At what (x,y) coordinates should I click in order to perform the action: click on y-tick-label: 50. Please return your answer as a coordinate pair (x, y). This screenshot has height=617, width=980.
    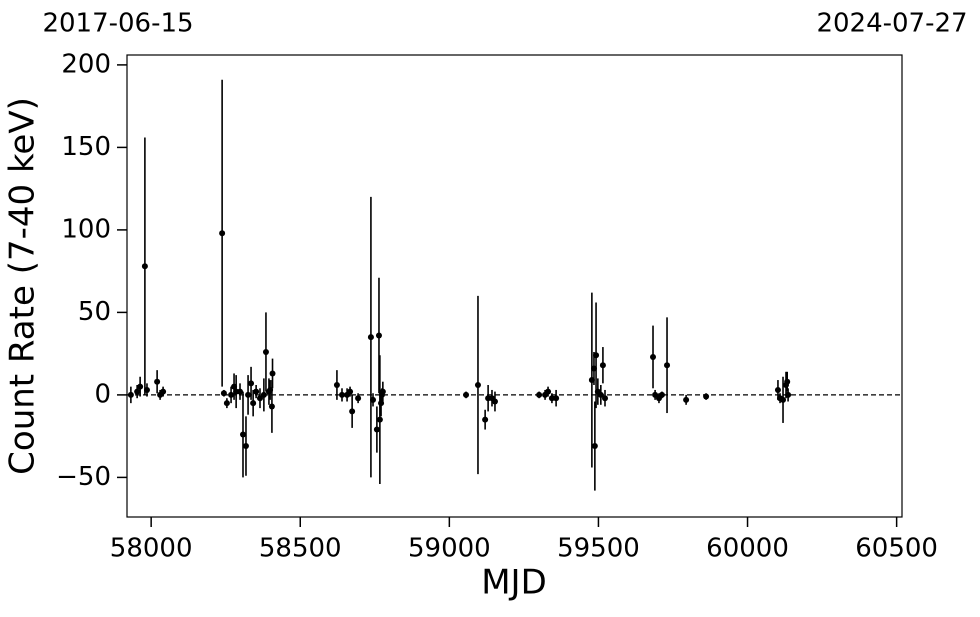
    Looking at the image, I should click on (94, 312).